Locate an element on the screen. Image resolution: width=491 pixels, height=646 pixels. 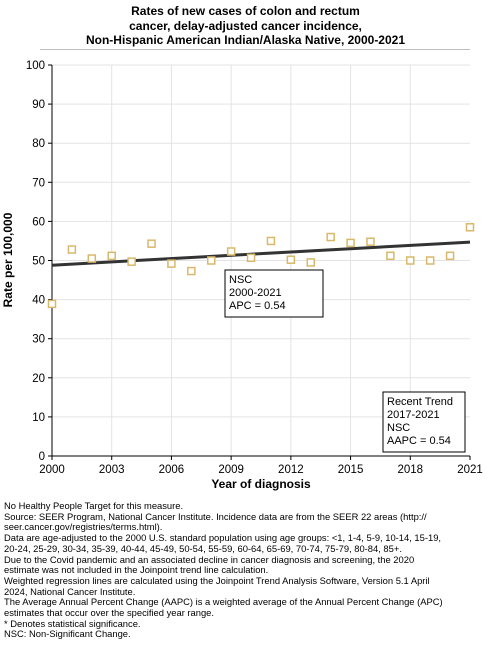
y-tick-label: 10 is located at coordinates (38, 418).